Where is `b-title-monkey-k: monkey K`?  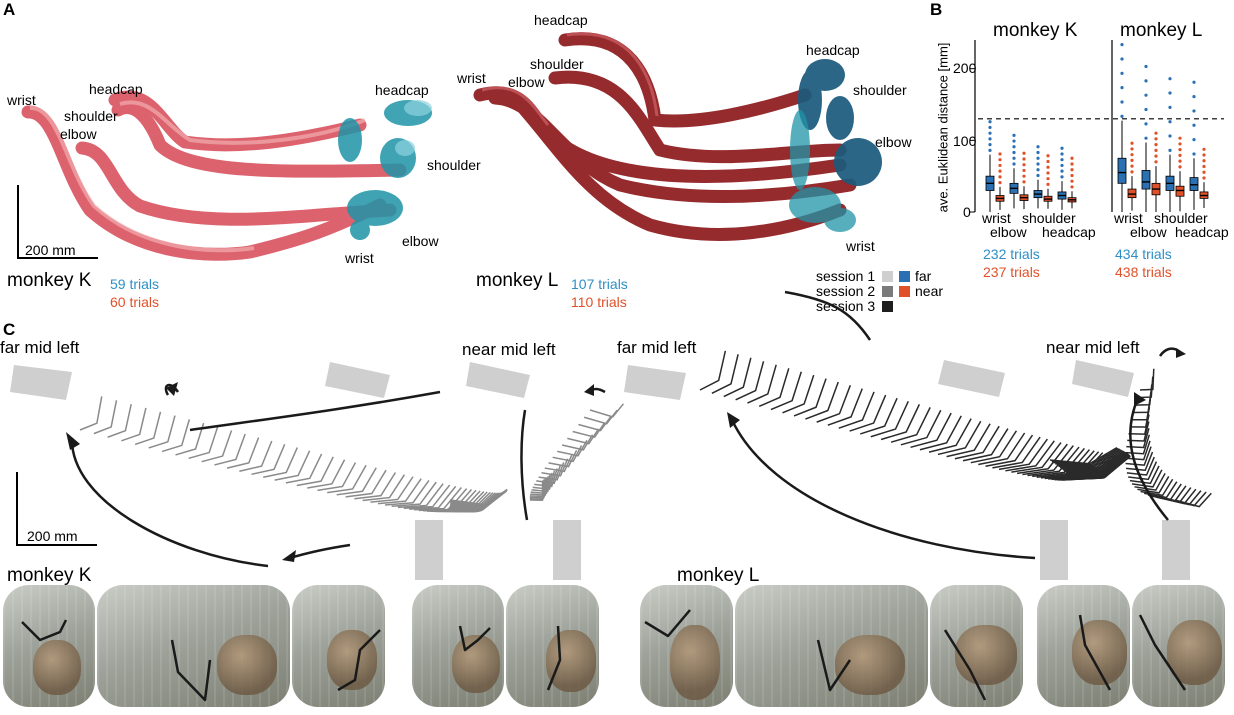
b-title-monkey-k: monkey K is located at coordinates (1035, 30).